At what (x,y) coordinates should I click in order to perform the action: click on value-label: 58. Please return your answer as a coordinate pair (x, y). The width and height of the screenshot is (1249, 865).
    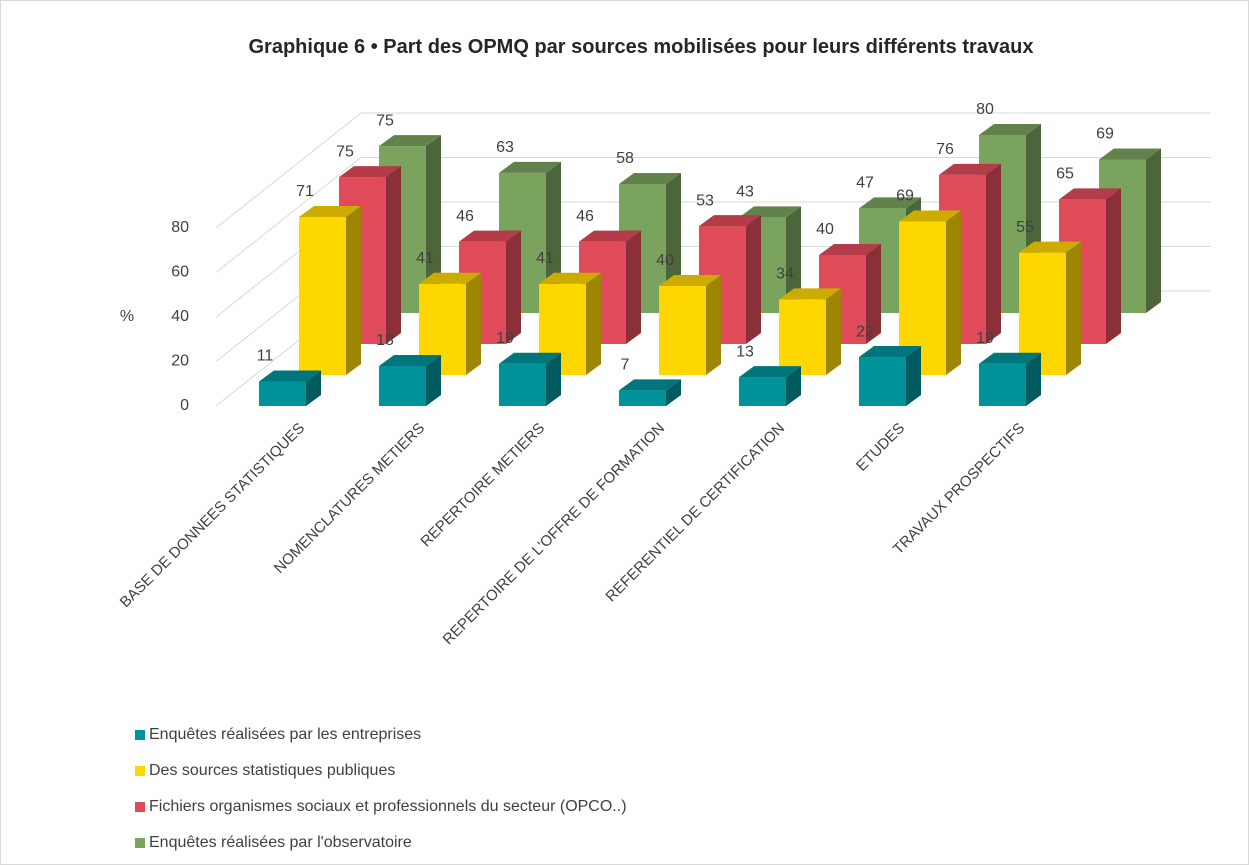
    Looking at the image, I should click on (625, 158).